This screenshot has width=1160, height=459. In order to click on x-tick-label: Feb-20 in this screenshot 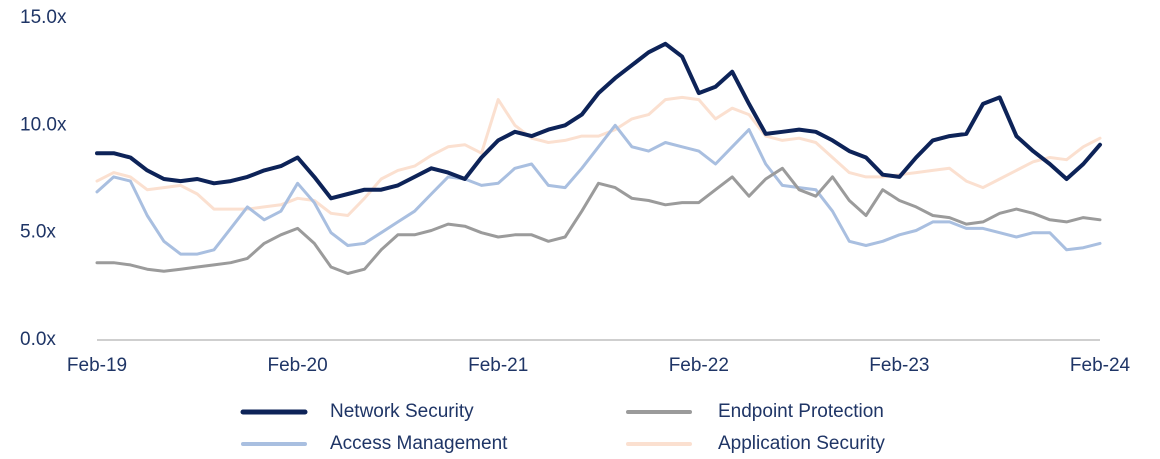, I will do `click(297, 365)`.